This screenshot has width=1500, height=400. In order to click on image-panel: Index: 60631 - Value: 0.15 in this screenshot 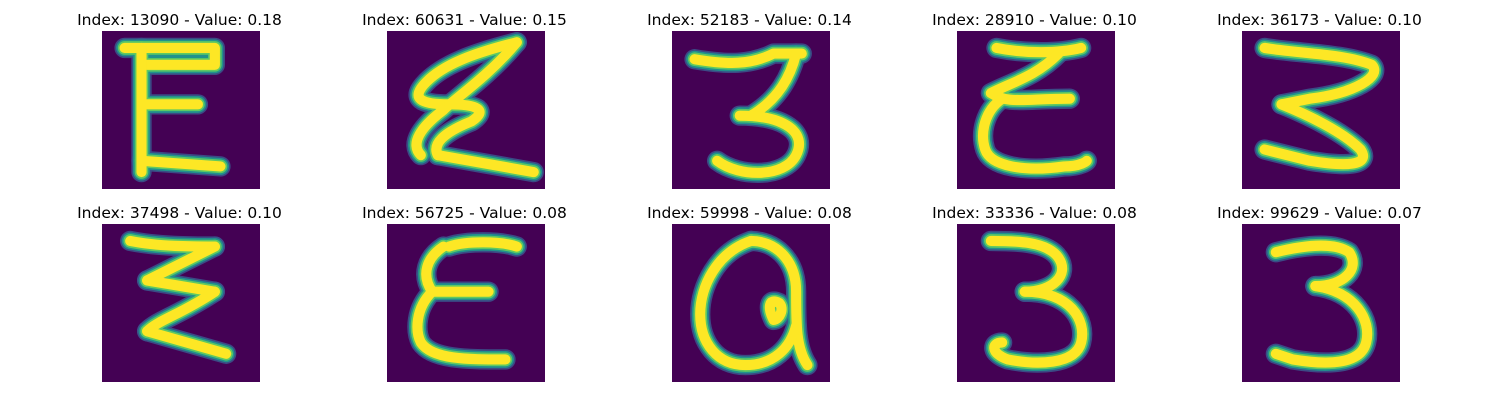, I will do `click(464, 102)`.